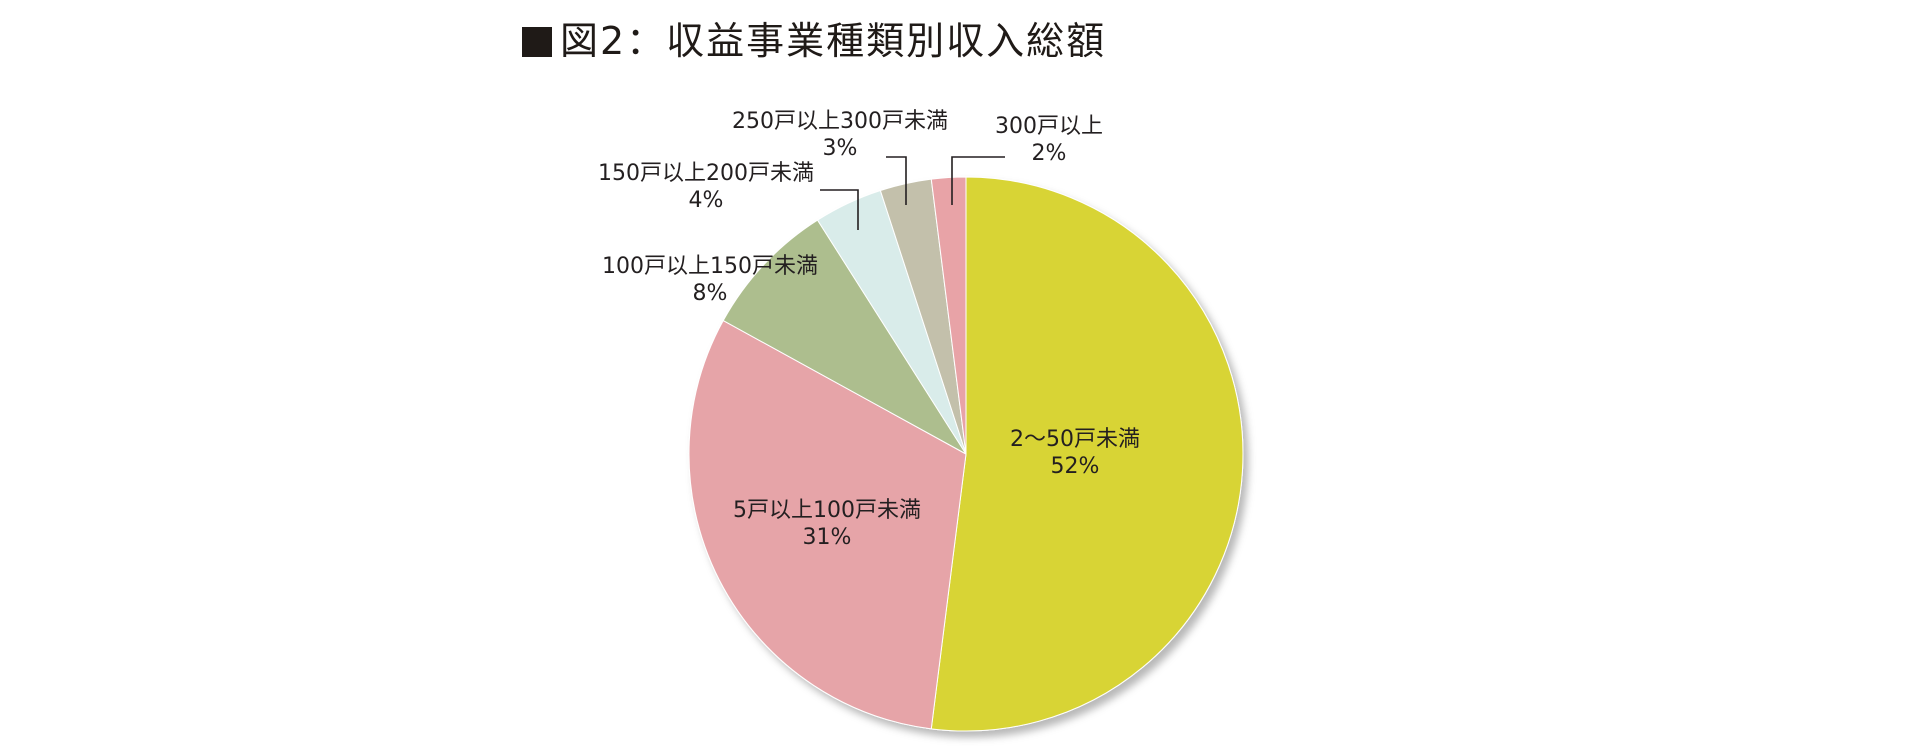 The image size is (1920, 754). Describe the element at coordinates (833, 41) in the screenshot. I see `chart-title-text: 図2：収益事業種類別収入総額` at that location.